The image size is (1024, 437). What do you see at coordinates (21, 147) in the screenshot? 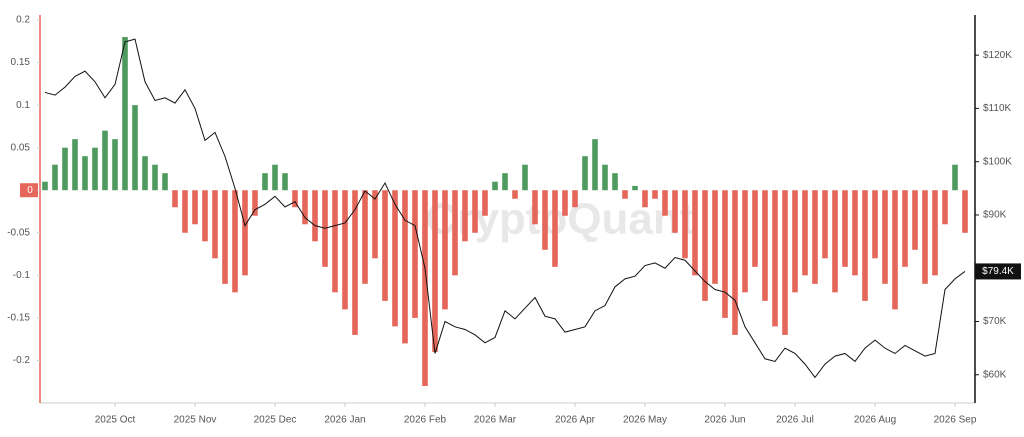
I see `y-tick-label: 0.05` at bounding box center [21, 147].